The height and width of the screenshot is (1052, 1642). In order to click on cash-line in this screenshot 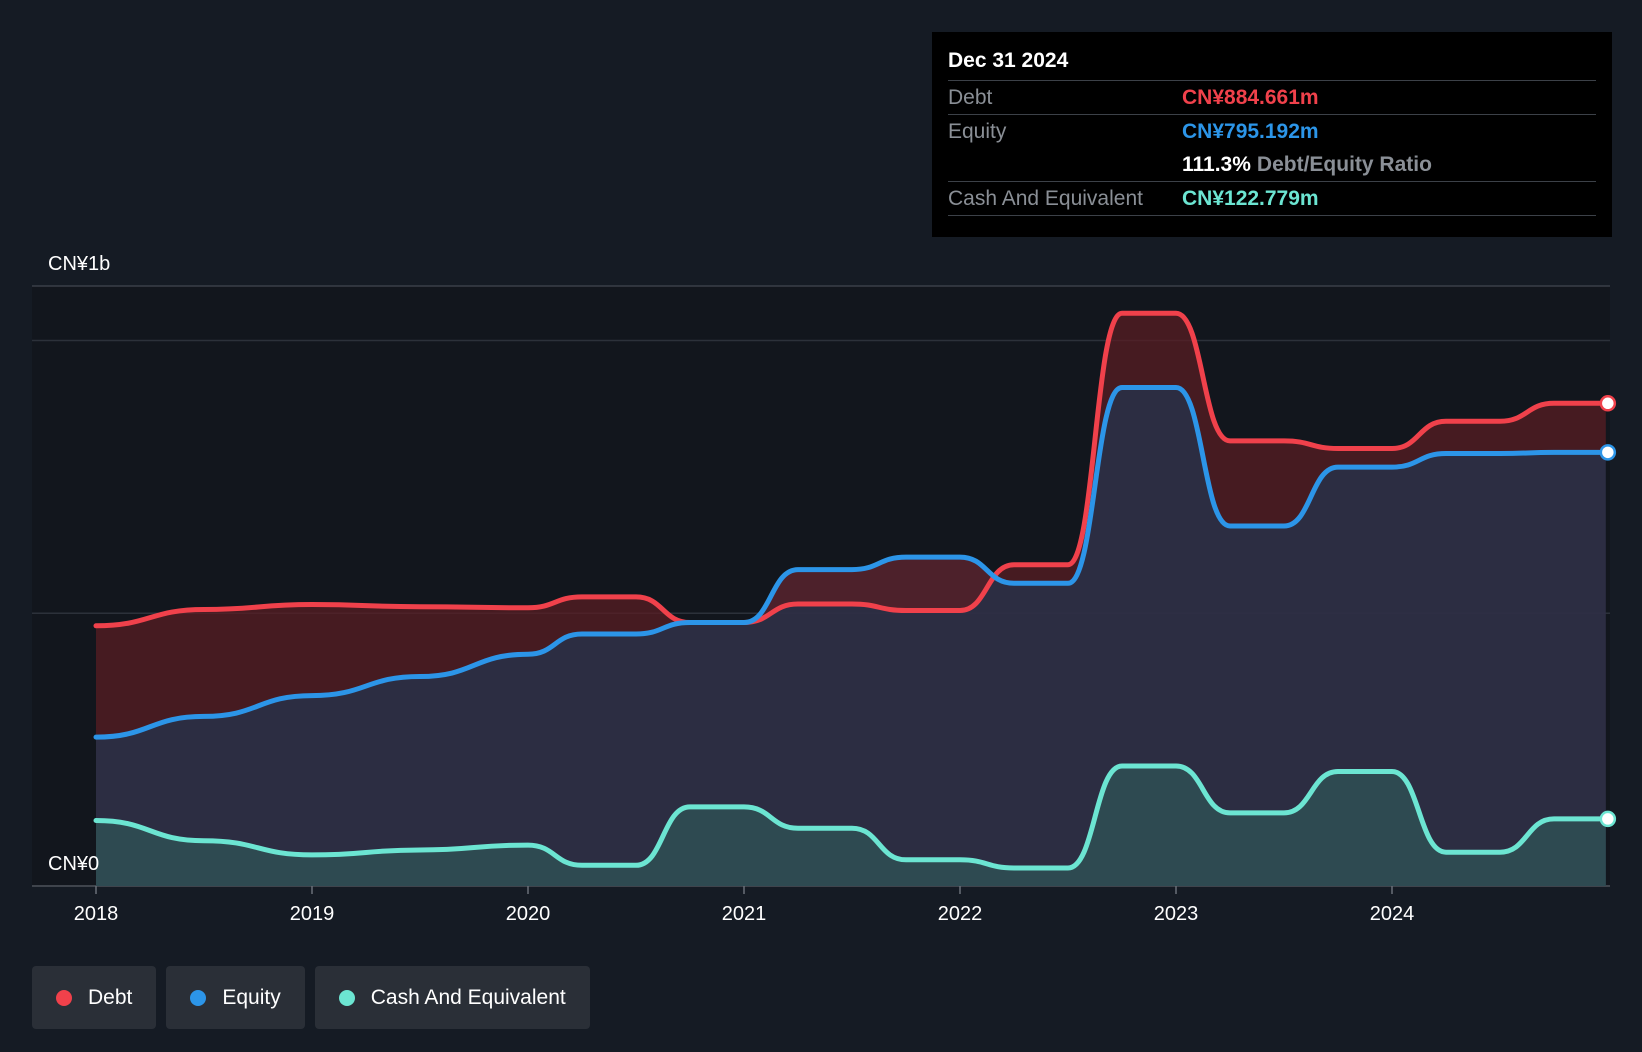, I will do `click(851, 817)`.